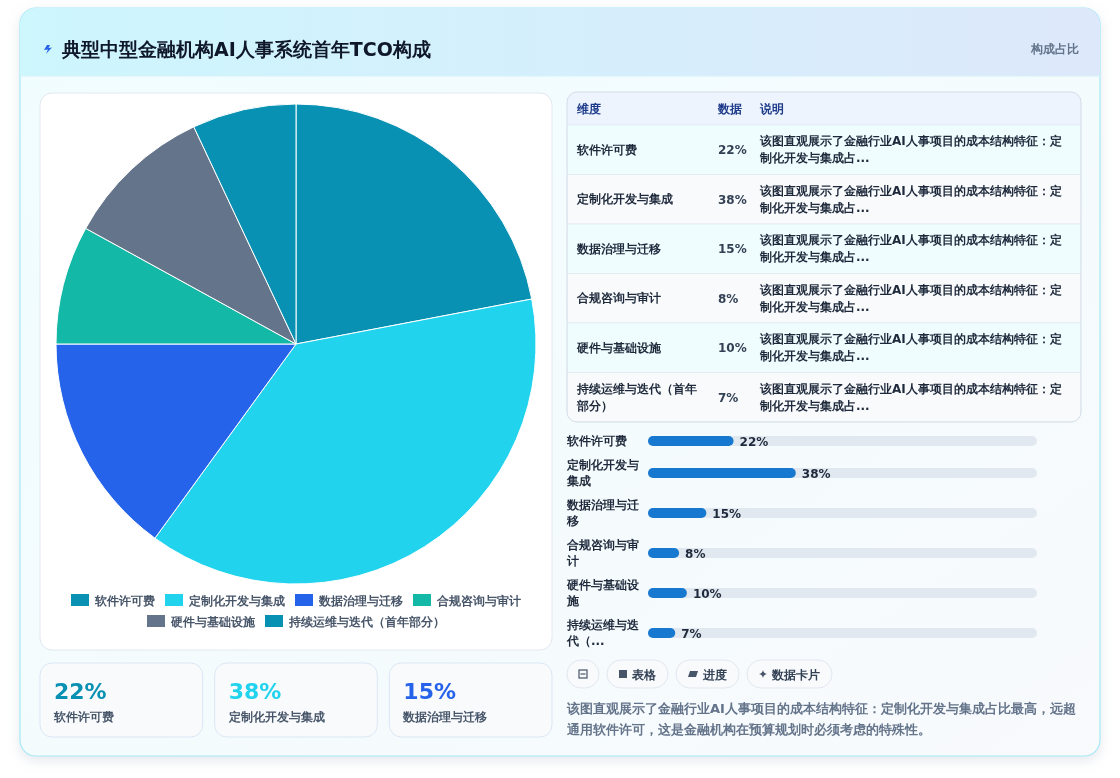 The image size is (1120, 778). What do you see at coordinates (707, 593) in the screenshot?
I see `data-label: 10%` at bounding box center [707, 593].